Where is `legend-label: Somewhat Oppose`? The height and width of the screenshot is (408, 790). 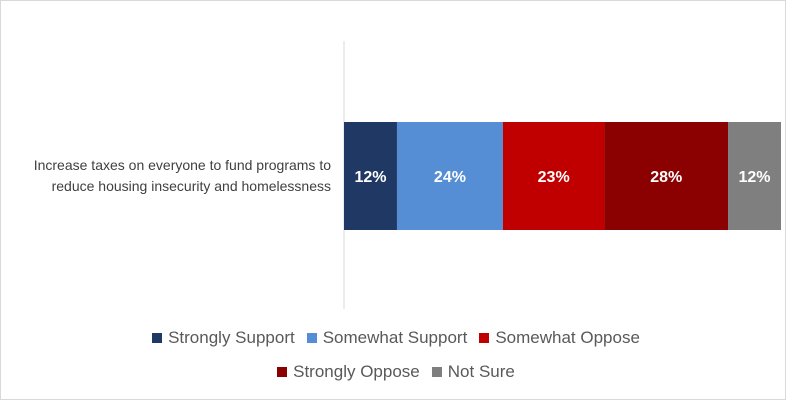 legend-label: Somewhat Oppose is located at coordinates (567, 337).